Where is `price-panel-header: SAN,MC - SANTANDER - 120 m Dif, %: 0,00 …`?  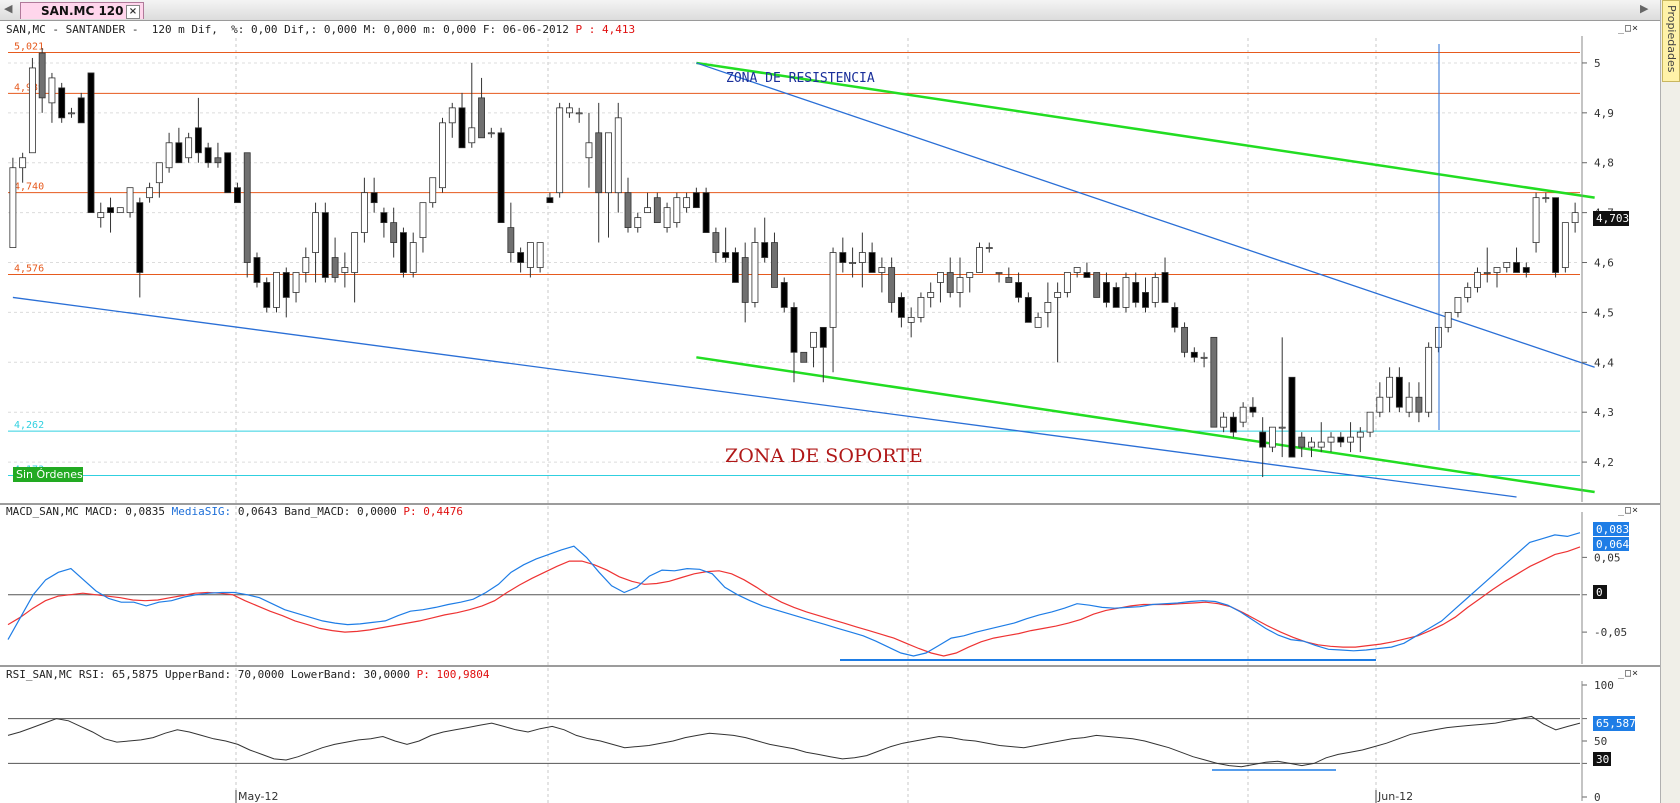
price-panel-header: SAN,MC - SANTANDER - 120 m Dif, %: 0,00 … is located at coordinates (320, 29).